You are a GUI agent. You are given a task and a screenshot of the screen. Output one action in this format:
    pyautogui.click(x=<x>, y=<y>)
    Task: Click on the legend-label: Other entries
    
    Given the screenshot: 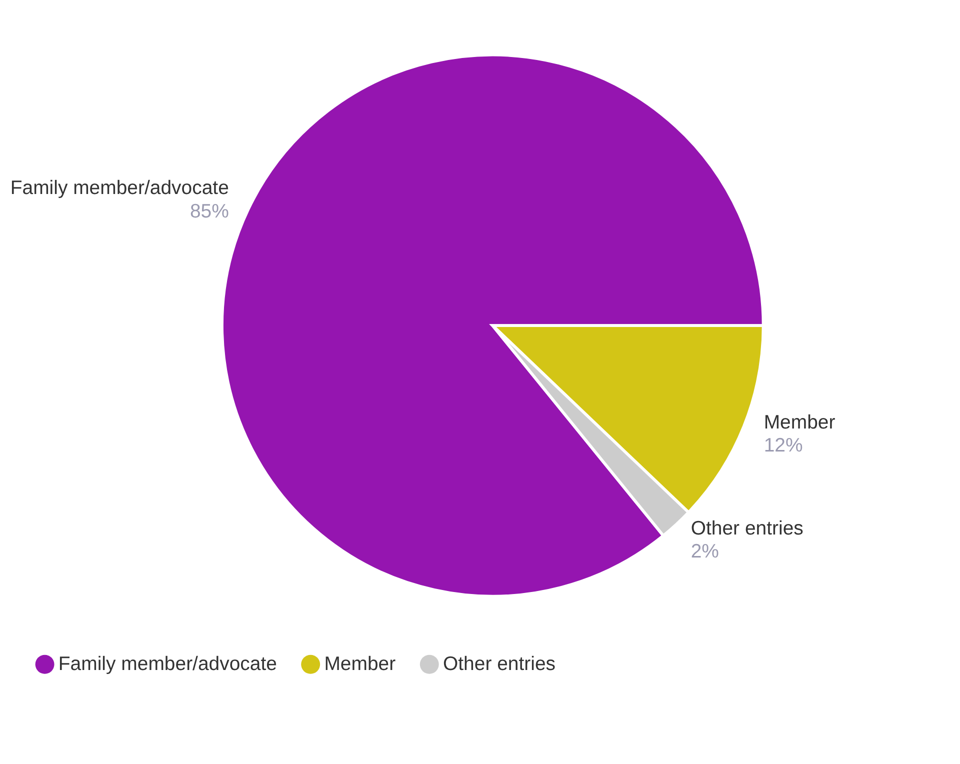 What is the action you would take?
    pyautogui.click(x=499, y=664)
    